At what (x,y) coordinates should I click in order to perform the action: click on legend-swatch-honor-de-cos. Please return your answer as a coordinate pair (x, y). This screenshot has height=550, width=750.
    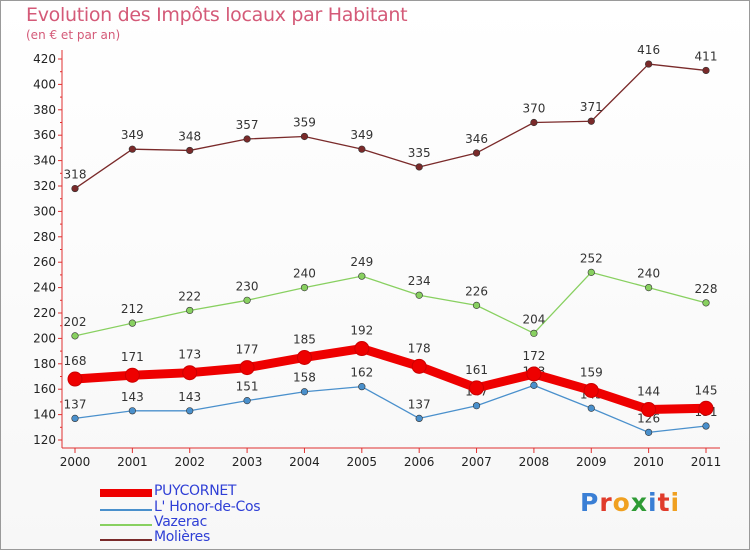
    Looking at the image, I should click on (126, 510).